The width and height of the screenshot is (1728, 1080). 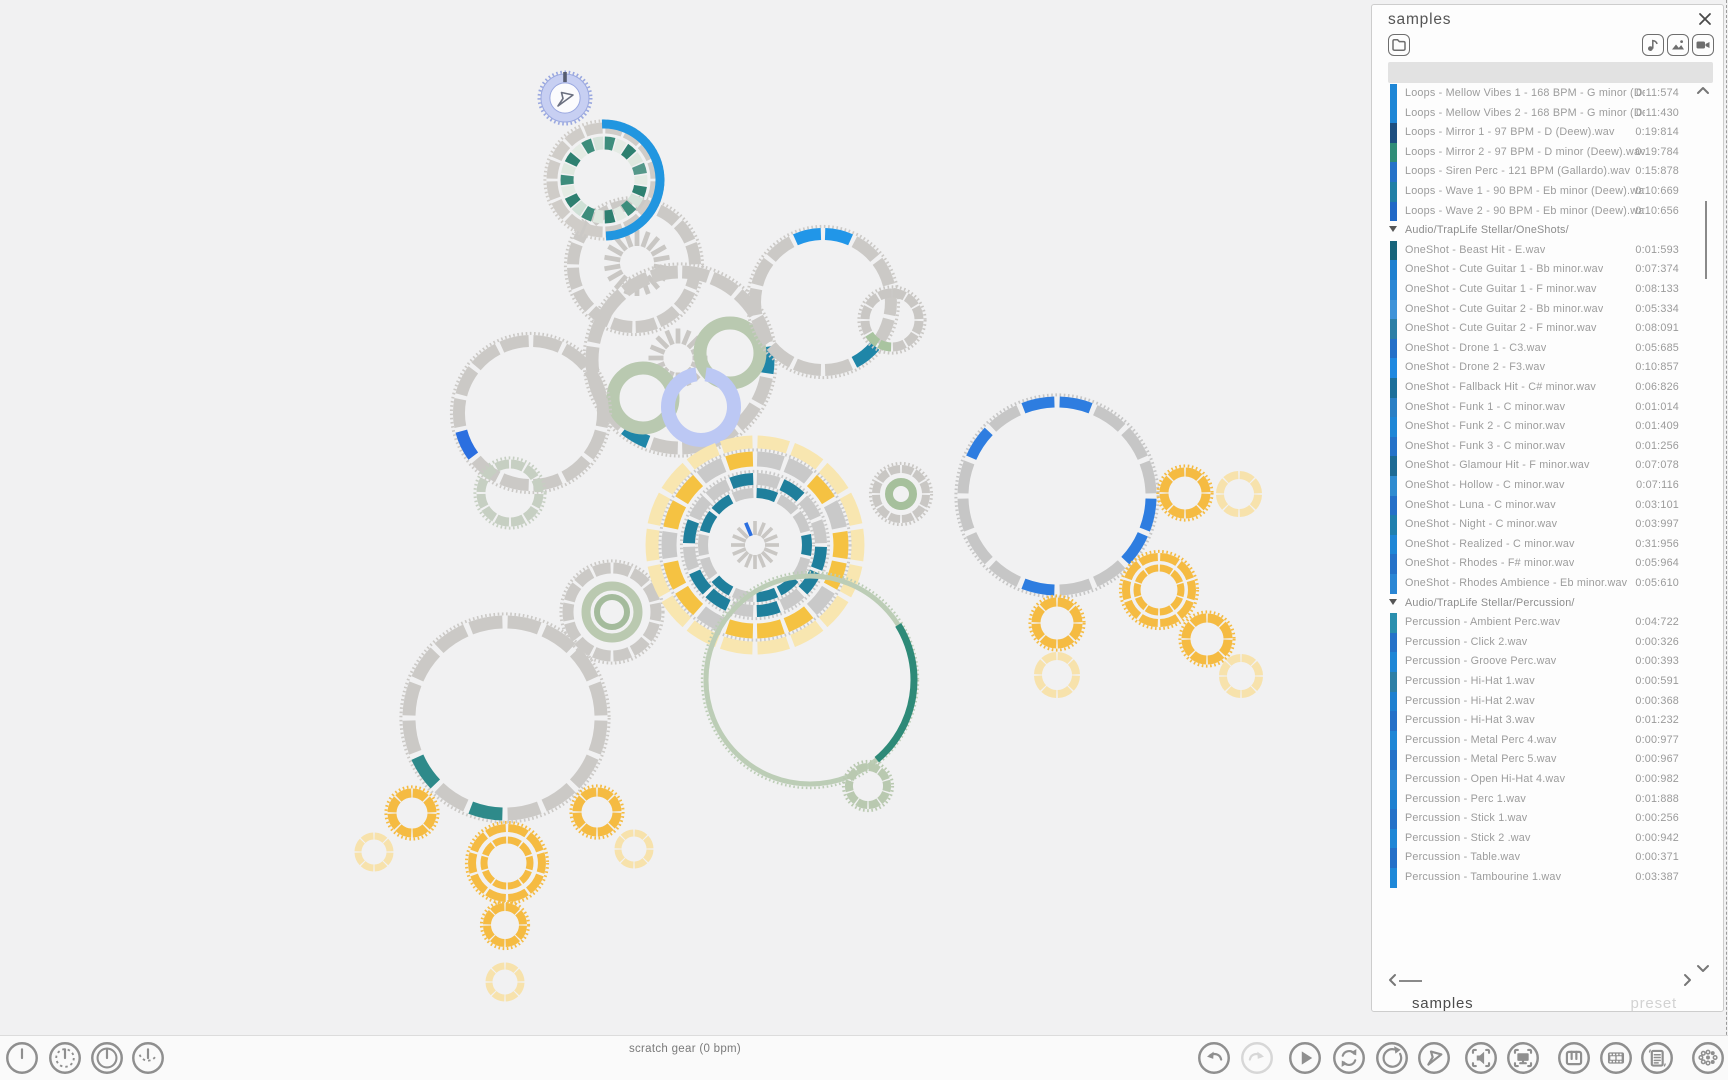 What do you see at coordinates (1548, 446) in the screenshot?
I see `sample-row: OneShot - Funk 3 - C minor.wav 0:01:256` at bounding box center [1548, 446].